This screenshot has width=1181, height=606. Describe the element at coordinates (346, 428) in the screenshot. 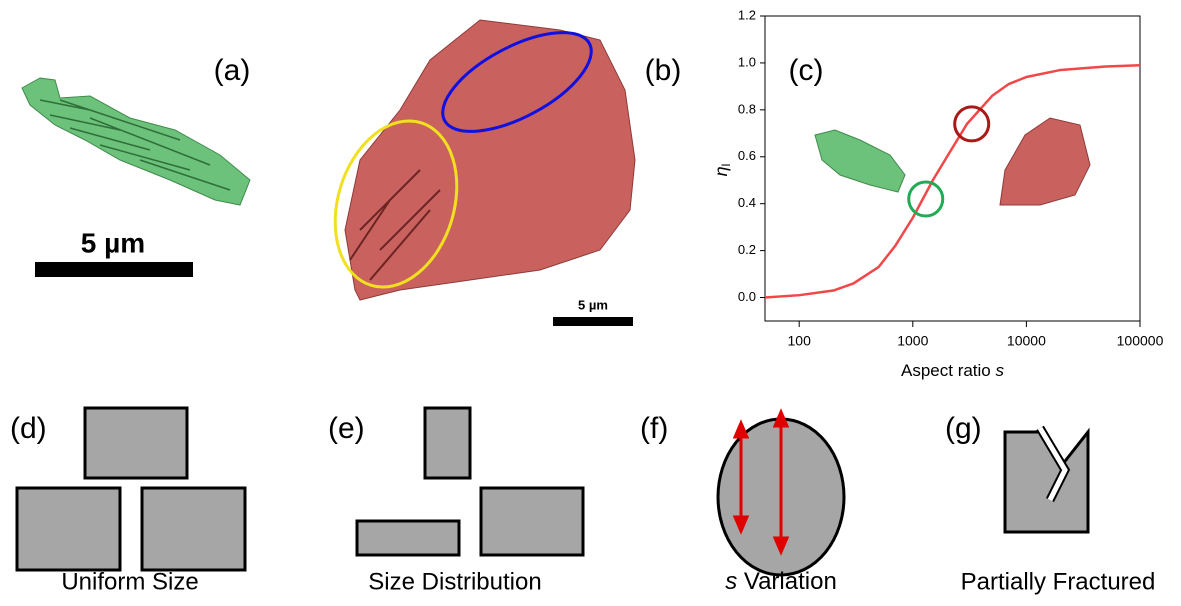

I see `panel-label: (e)` at that location.